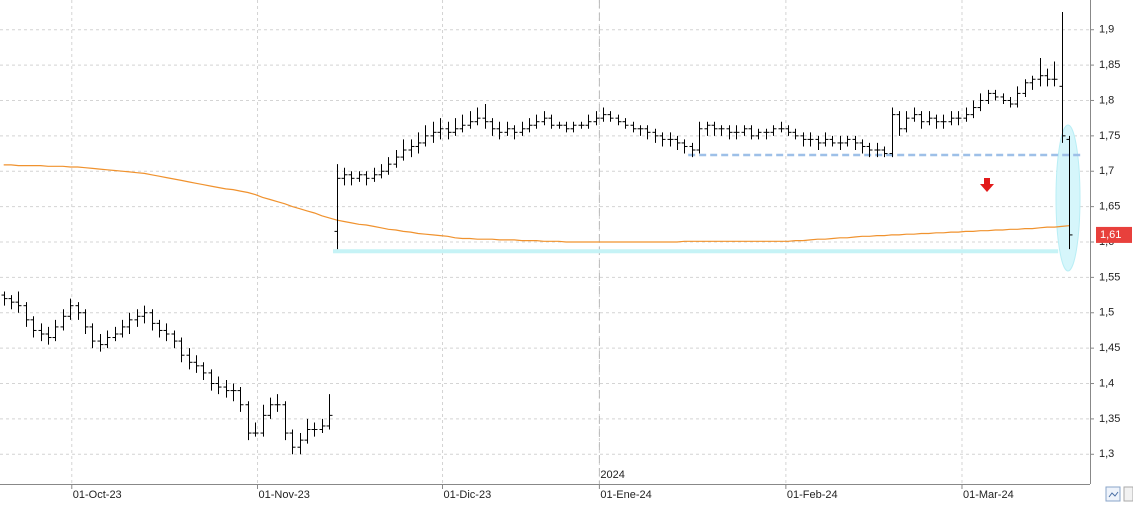 This screenshot has height=505, width=1133. What do you see at coordinates (97, 495) in the screenshot?
I see `x-tick-label: 01-Oct-23` at bounding box center [97, 495].